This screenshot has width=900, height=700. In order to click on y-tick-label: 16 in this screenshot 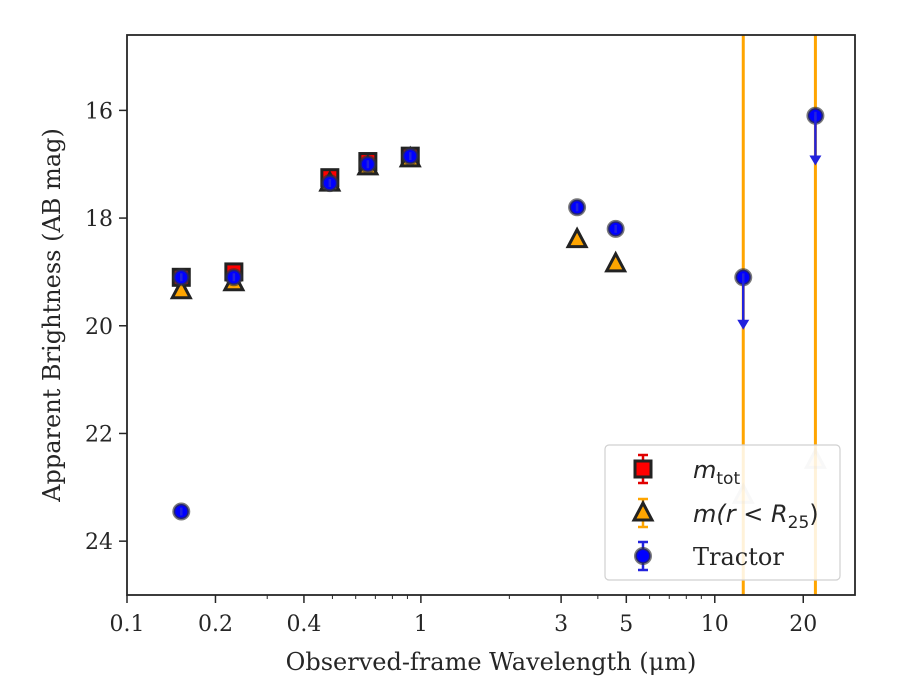, I will do `click(99, 111)`.